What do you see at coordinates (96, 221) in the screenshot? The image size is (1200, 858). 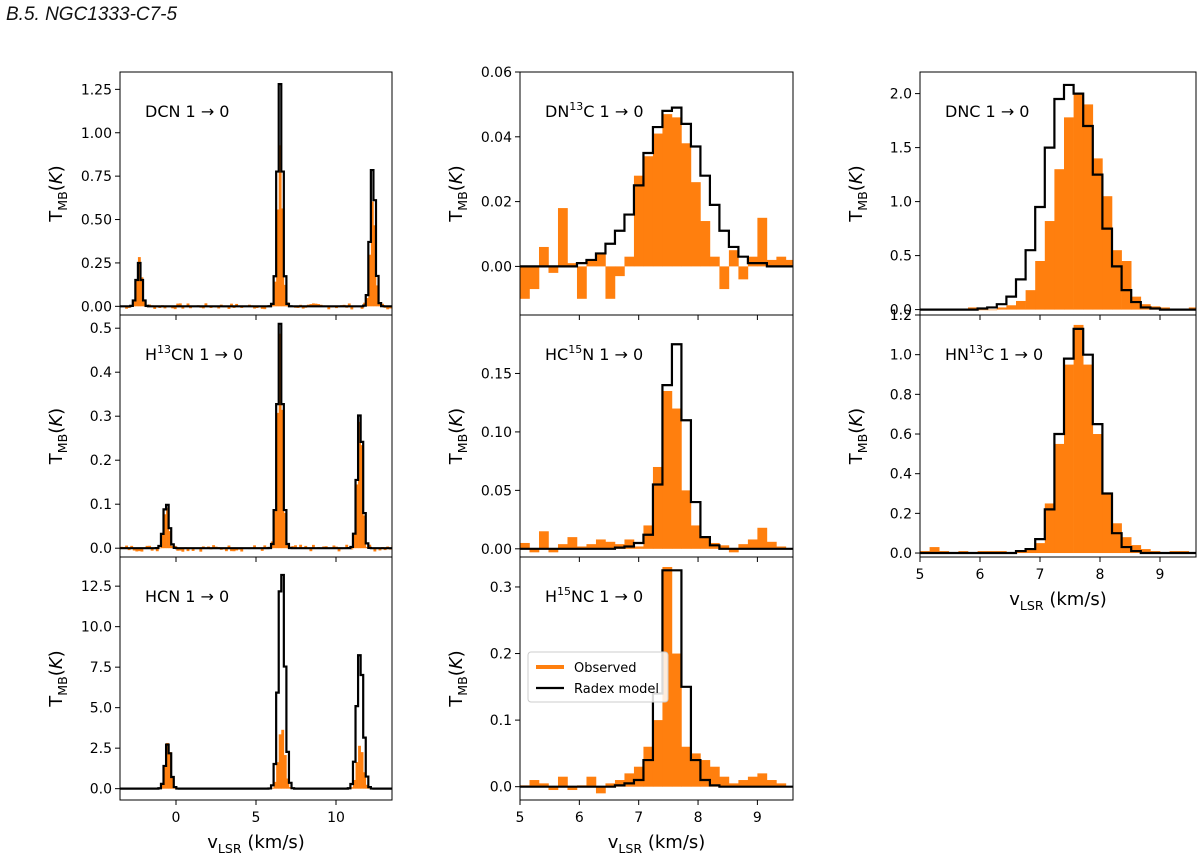 I see `y-tick-label: 0.50` at bounding box center [96, 221].